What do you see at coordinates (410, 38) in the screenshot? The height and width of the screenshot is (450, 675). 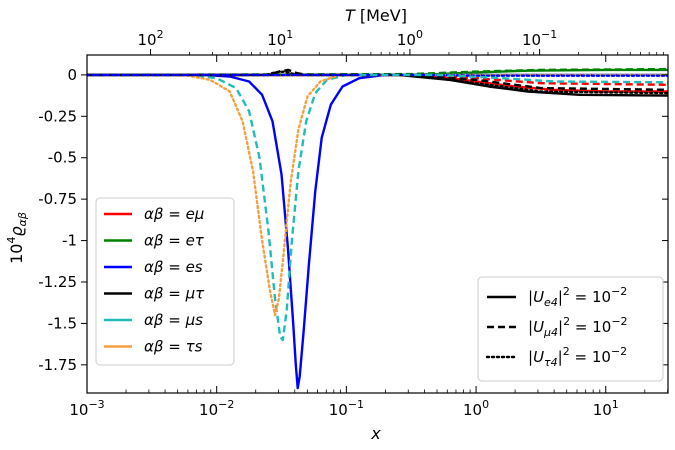 I see `top-tick-label-2: 10⁰` at bounding box center [410, 38].